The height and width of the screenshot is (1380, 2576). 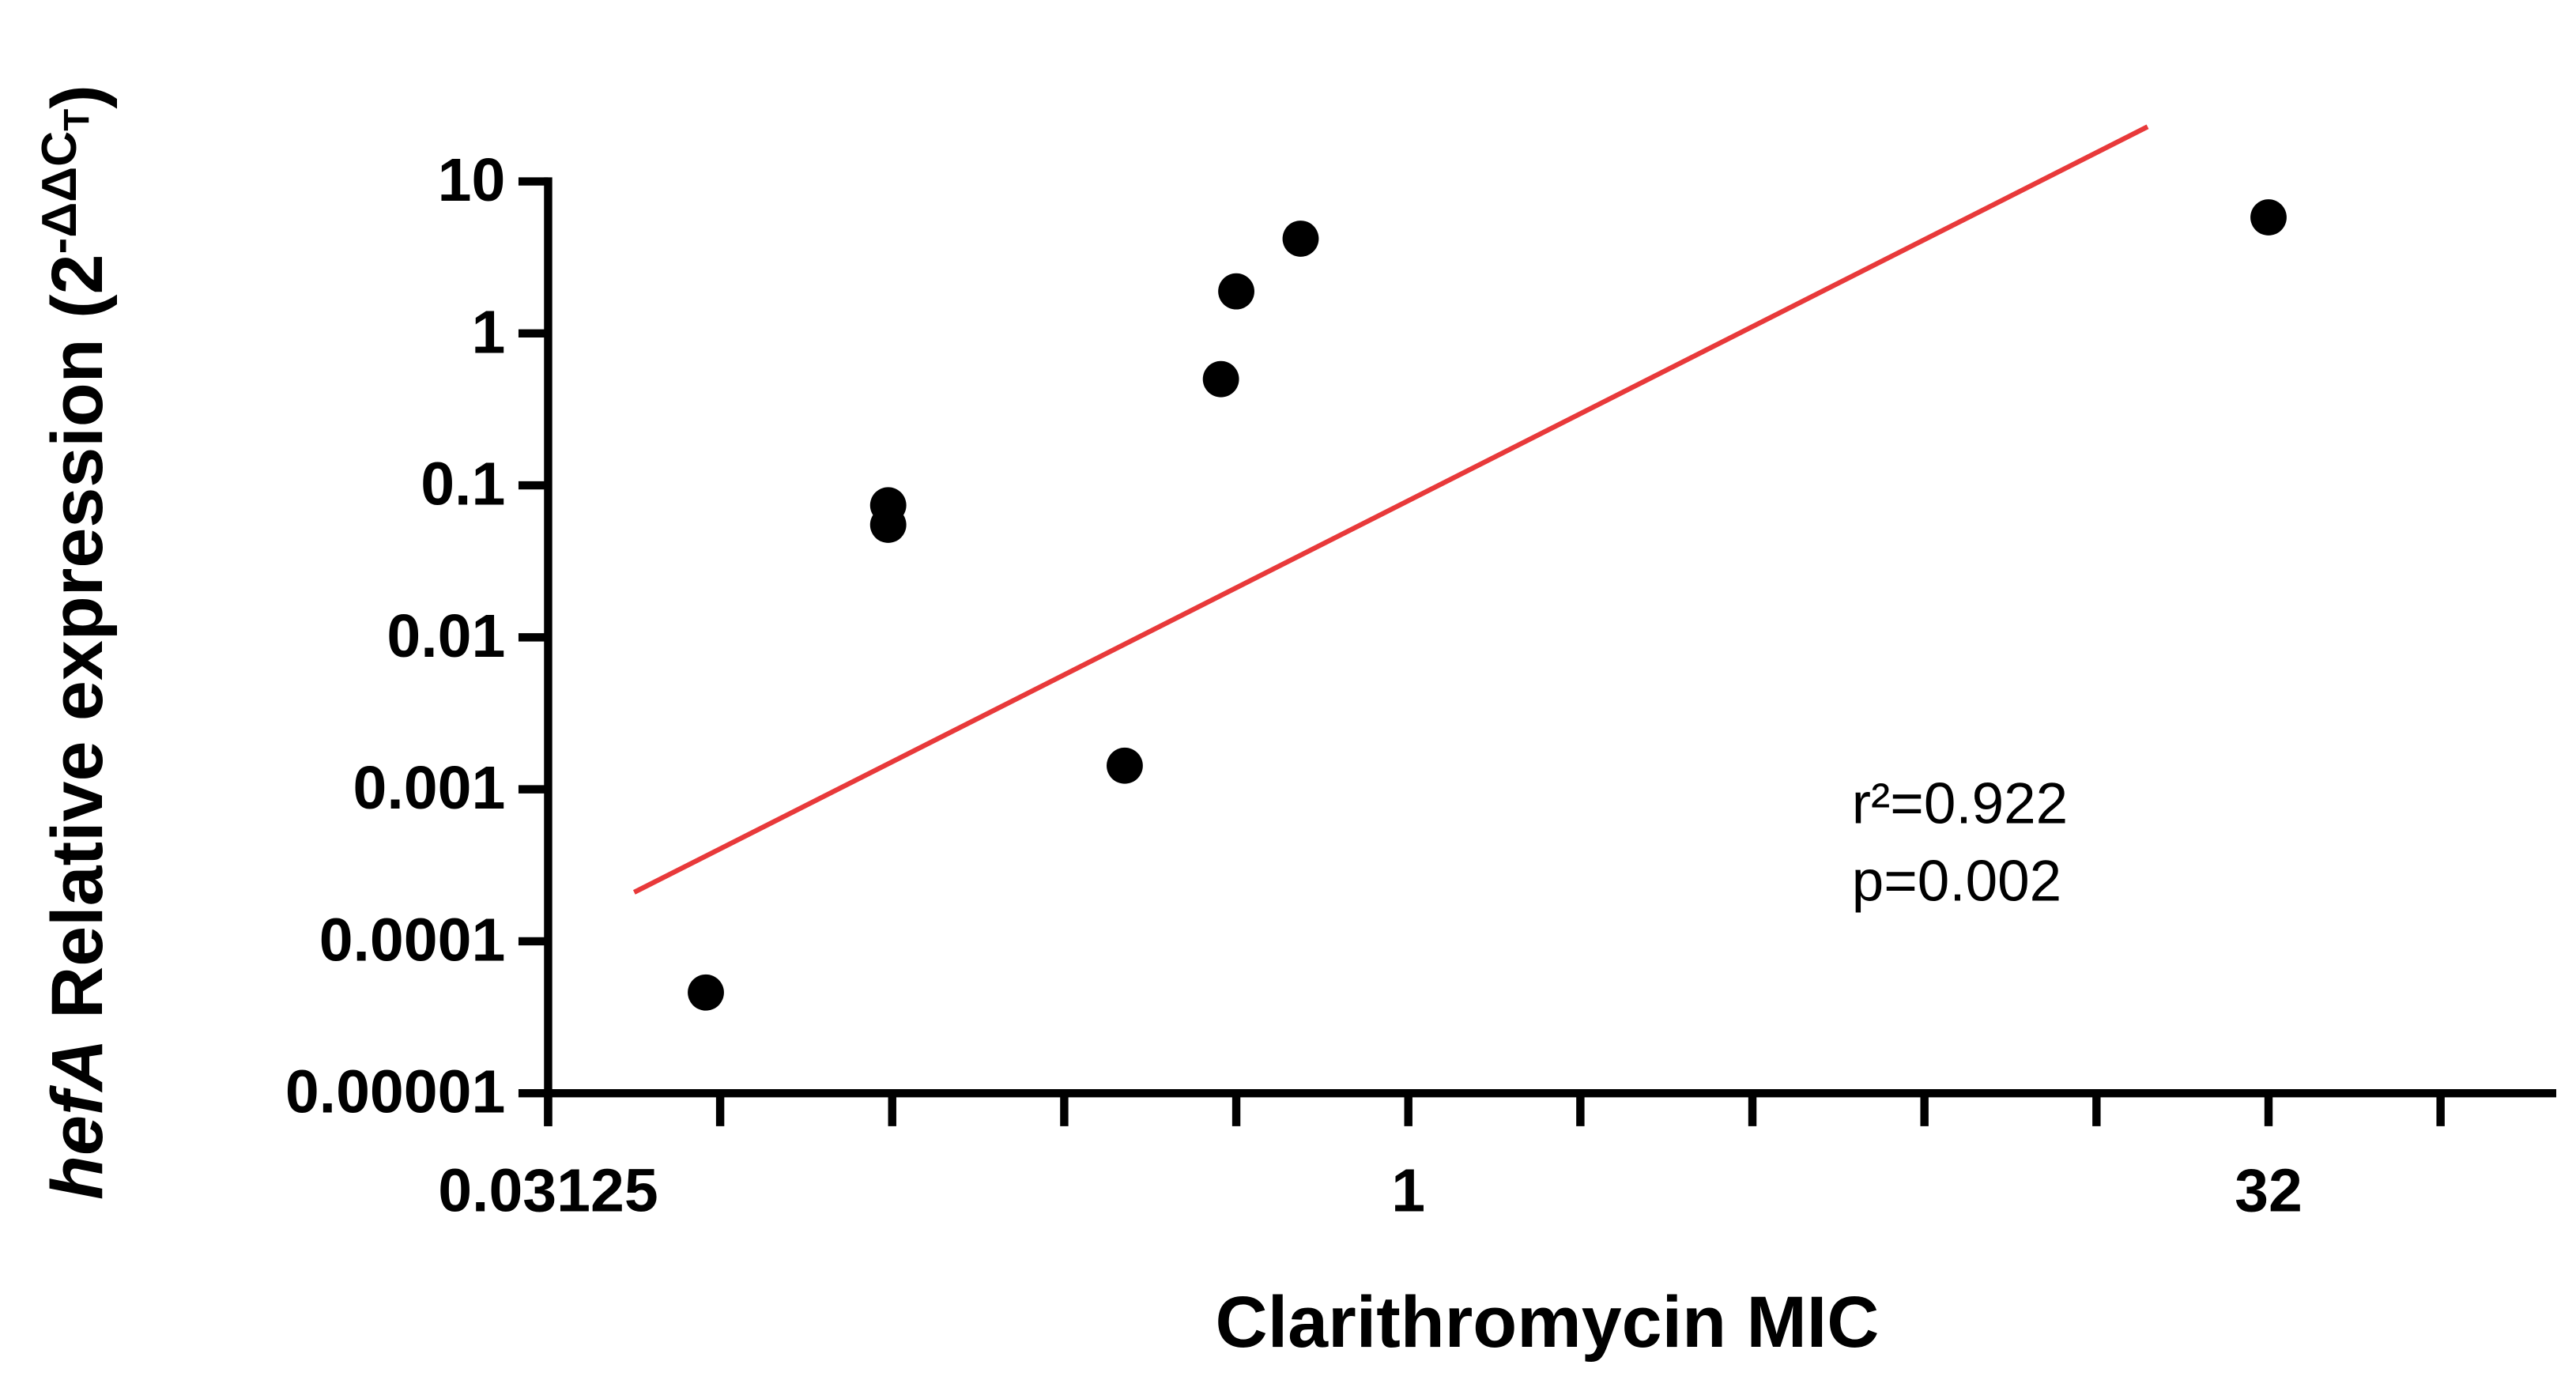 What do you see at coordinates (463, 484) in the screenshot?
I see `y-tick-label: 0.1` at bounding box center [463, 484].